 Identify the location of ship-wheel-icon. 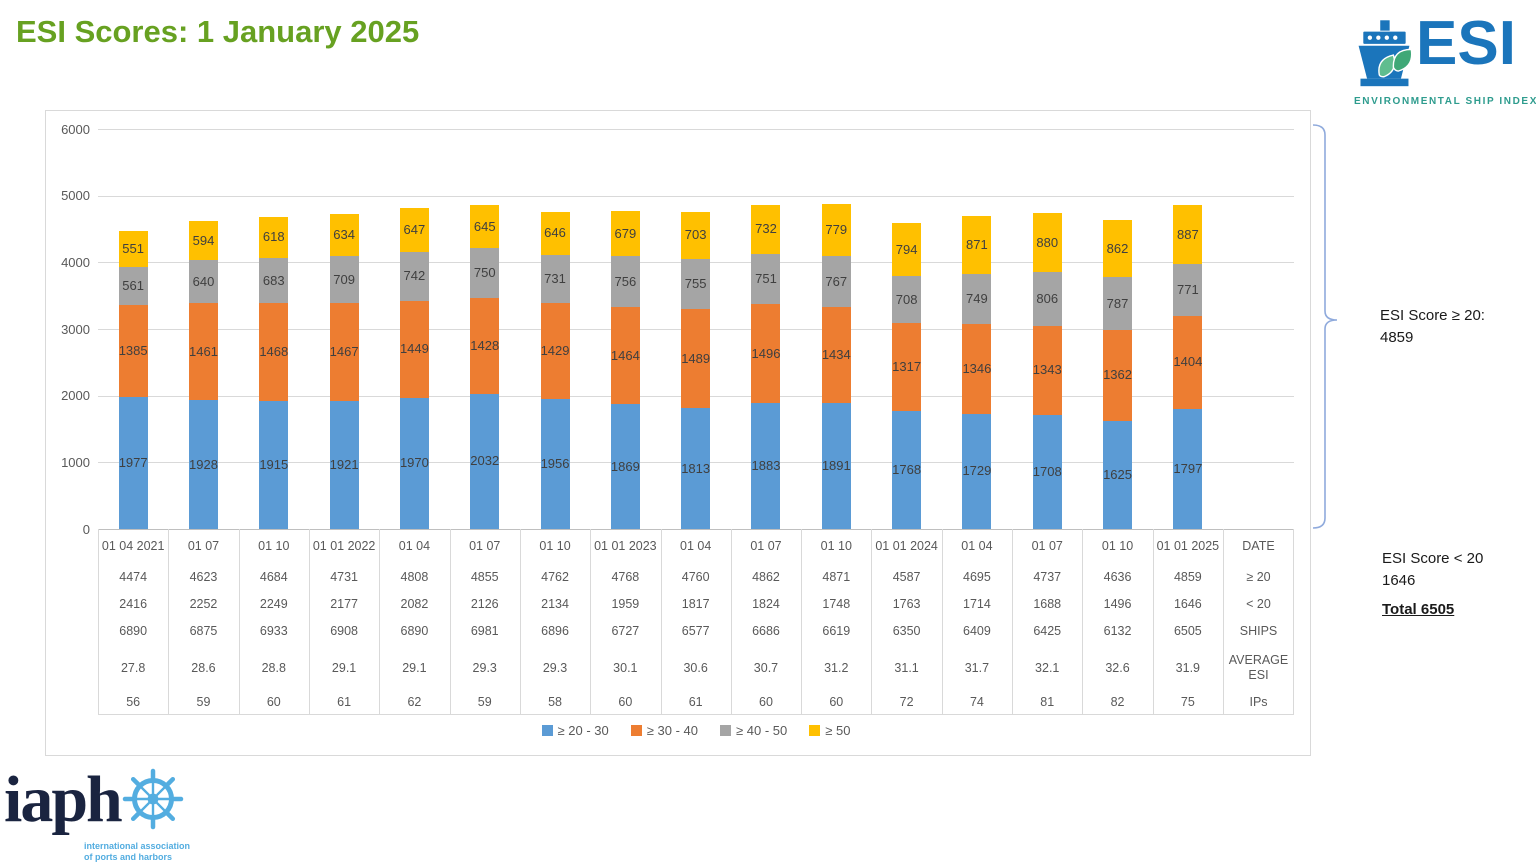
(153, 799).